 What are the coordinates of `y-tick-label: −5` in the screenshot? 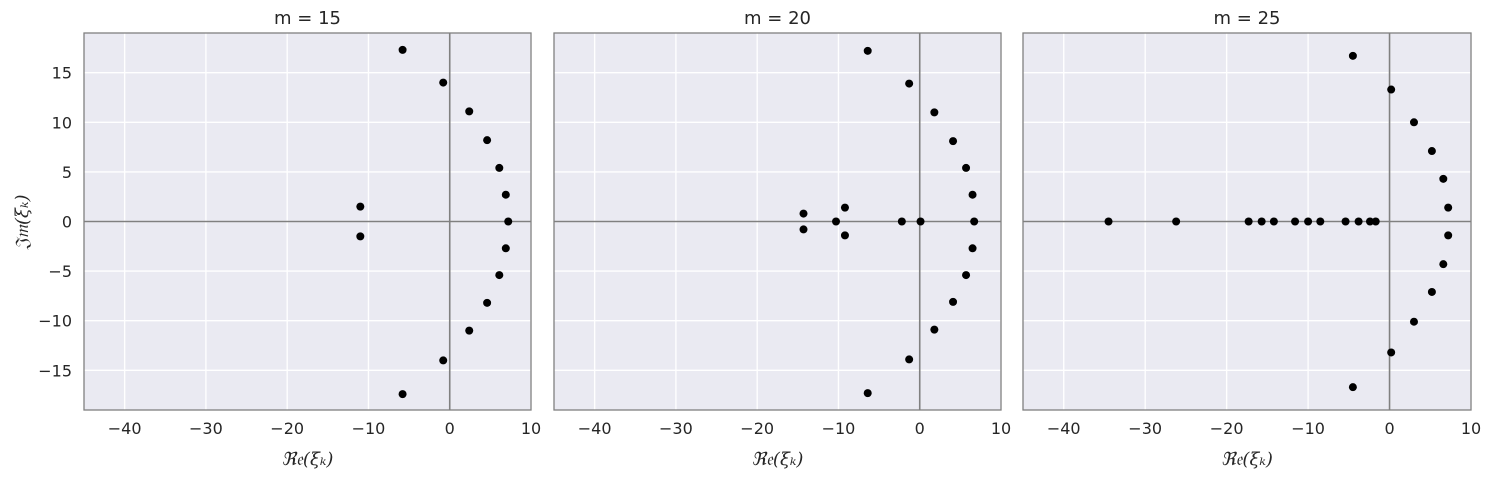 It's located at (60, 271).